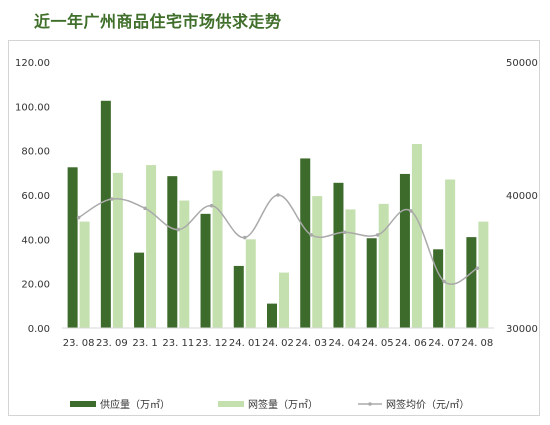  I want to click on x-tick-label: 23. 08, so click(79, 343).